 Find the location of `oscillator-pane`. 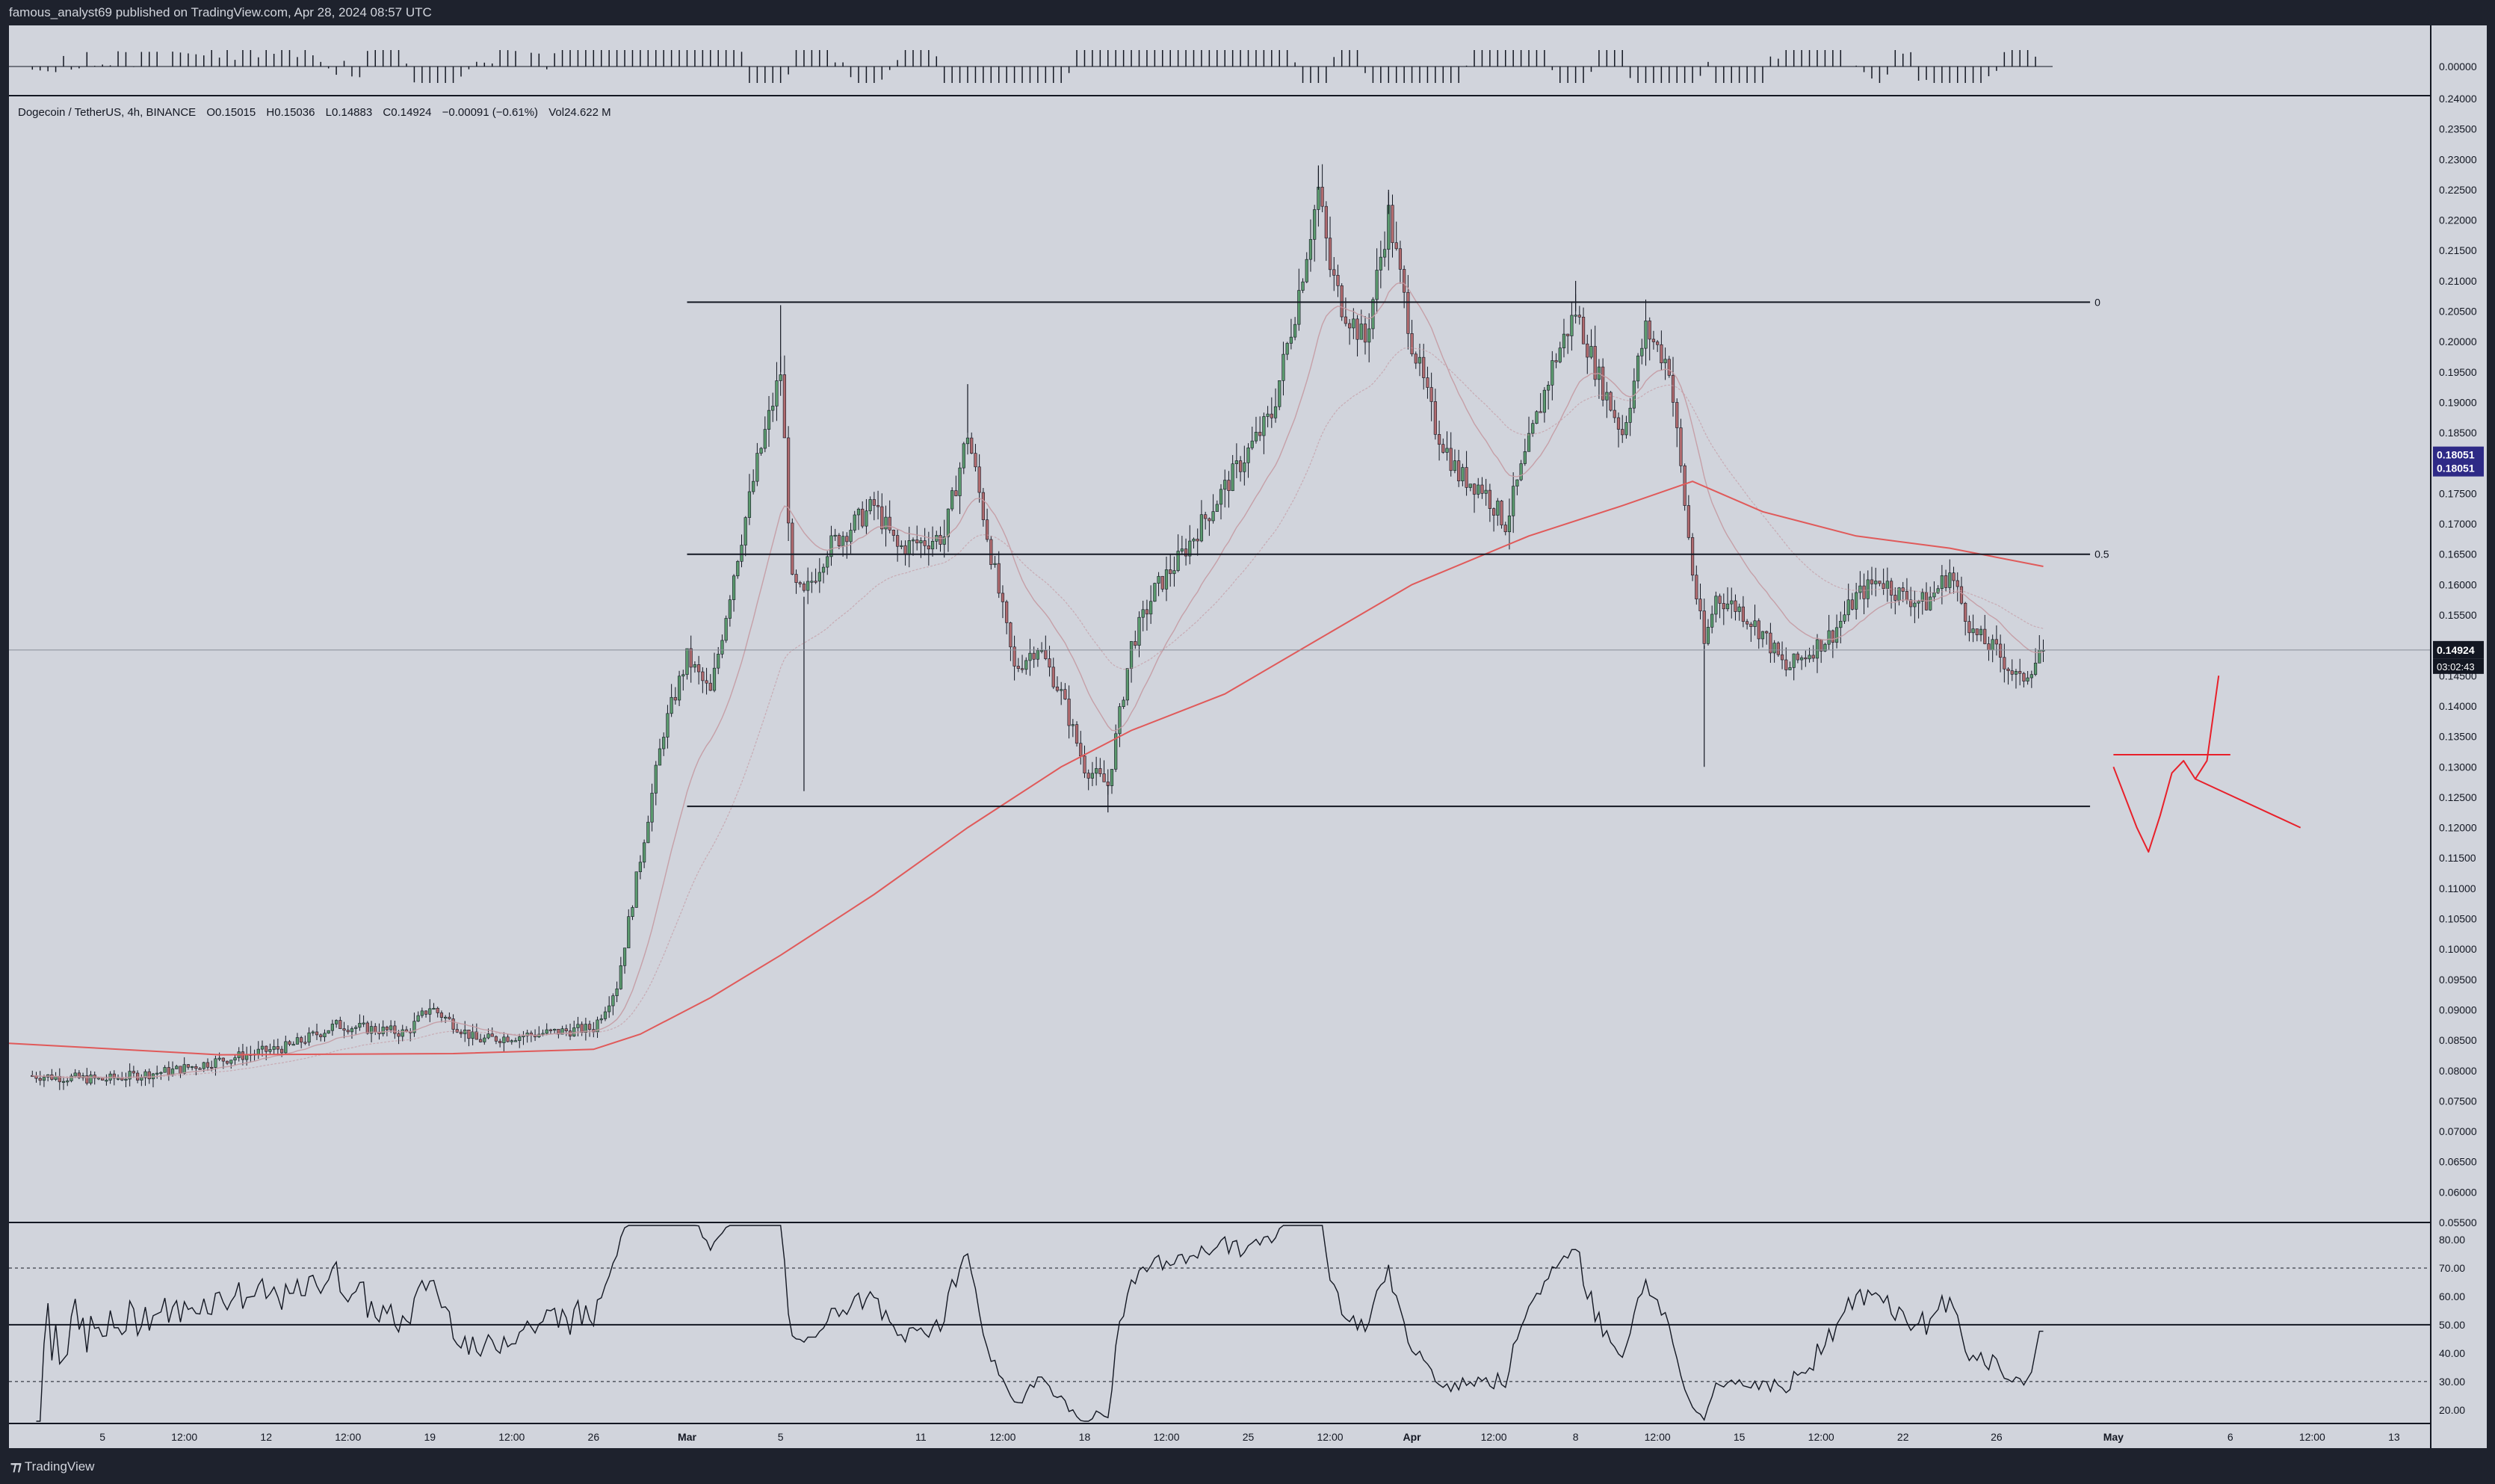

oscillator-pane is located at coordinates (1031, 66).